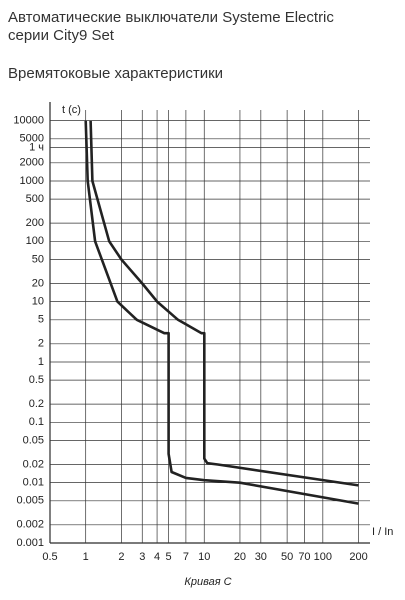  Describe the element at coordinates (36, 404) in the screenshot. I see `y-tick-label: 0.2` at that location.